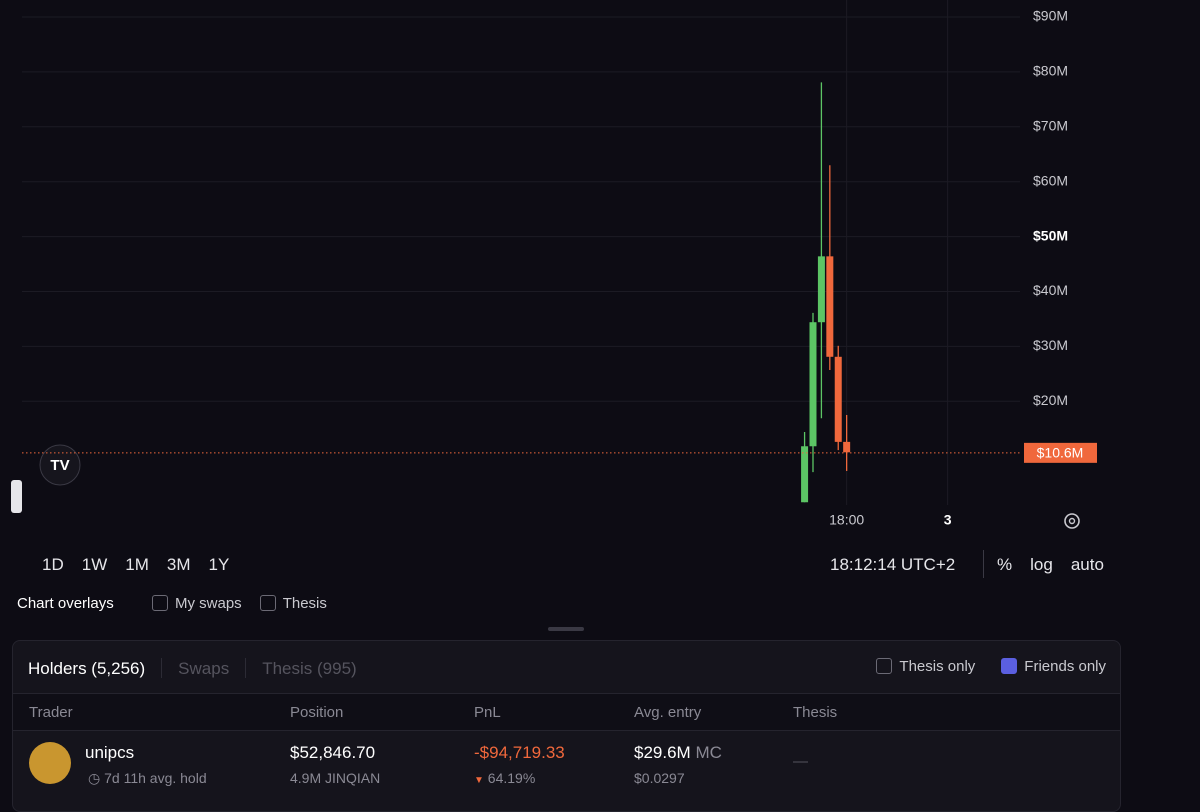  I want to click on hold-text: 7d 11h avg. hold, so click(155, 778).